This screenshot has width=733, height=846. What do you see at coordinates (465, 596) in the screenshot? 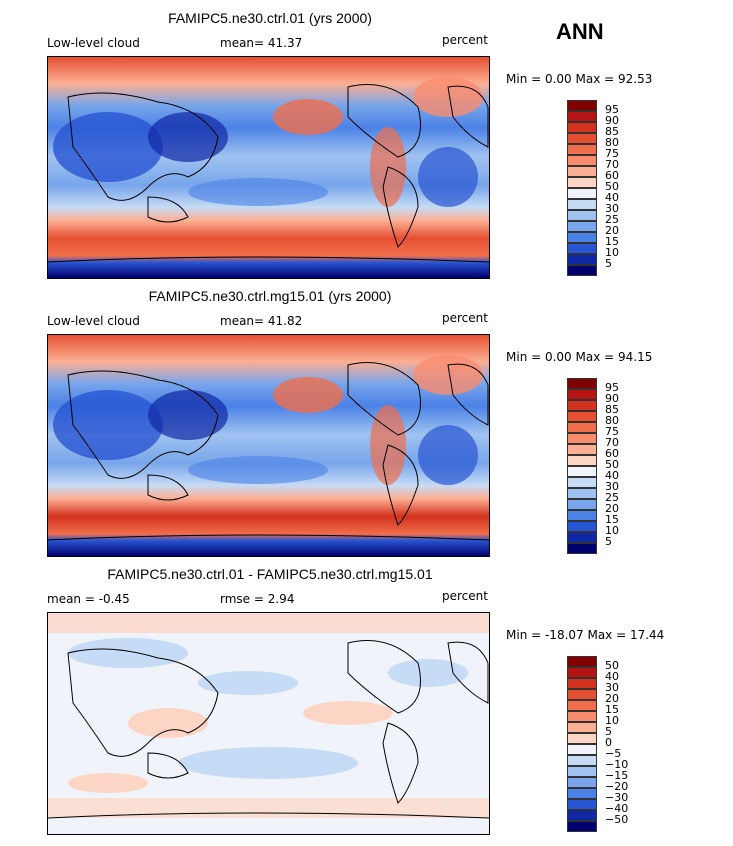
I see `panel-3-units-label: percent` at bounding box center [465, 596].